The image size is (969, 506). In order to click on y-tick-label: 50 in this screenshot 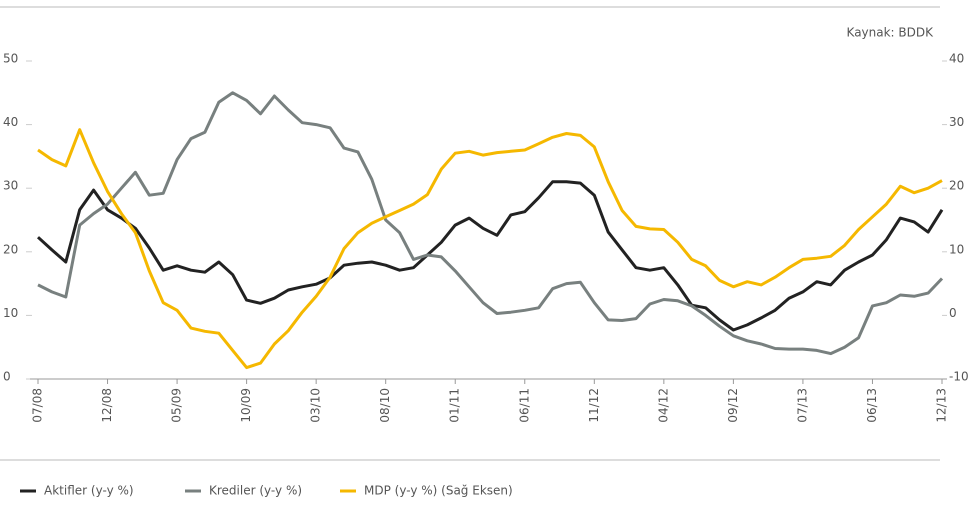, I will do `click(10, 59)`.